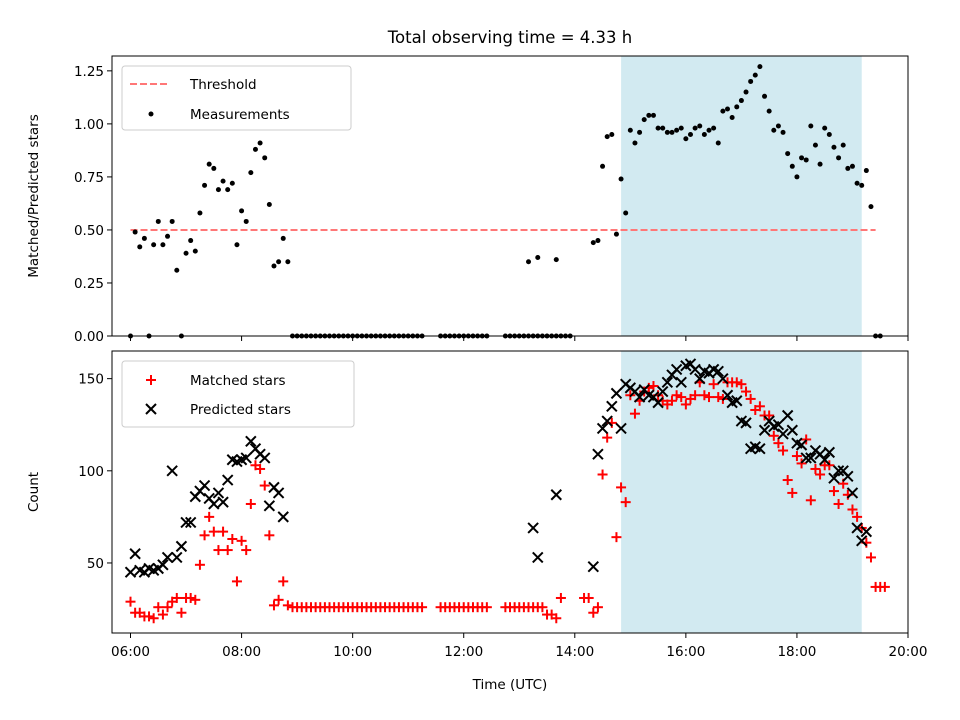 The height and width of the screenshot is (720, 960). Describe the element at coordinates (130, 652) in the screenshot. I see `x-tick-label: 06:00` at that location.